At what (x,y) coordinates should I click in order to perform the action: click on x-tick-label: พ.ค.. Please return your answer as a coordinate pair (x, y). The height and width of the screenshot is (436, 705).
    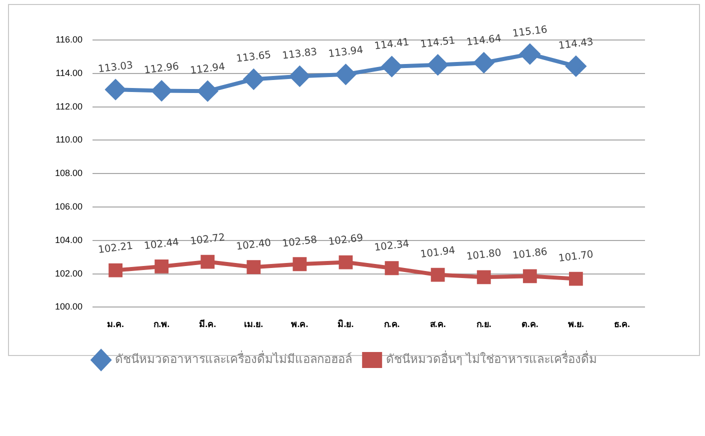
    Looking at the image, I should click on (299, 324).